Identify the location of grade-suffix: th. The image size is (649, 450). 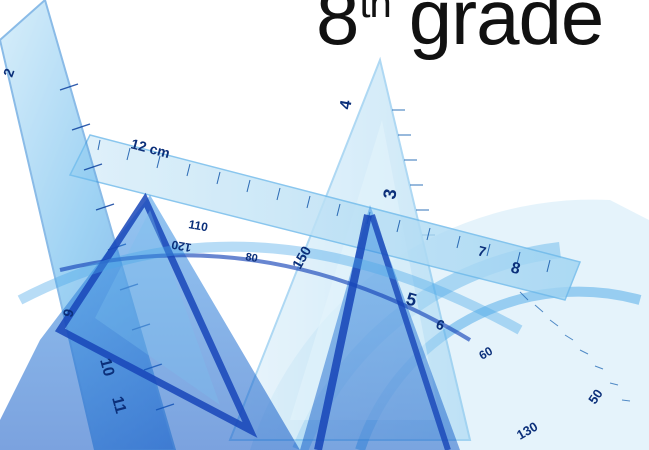
(375, 13).